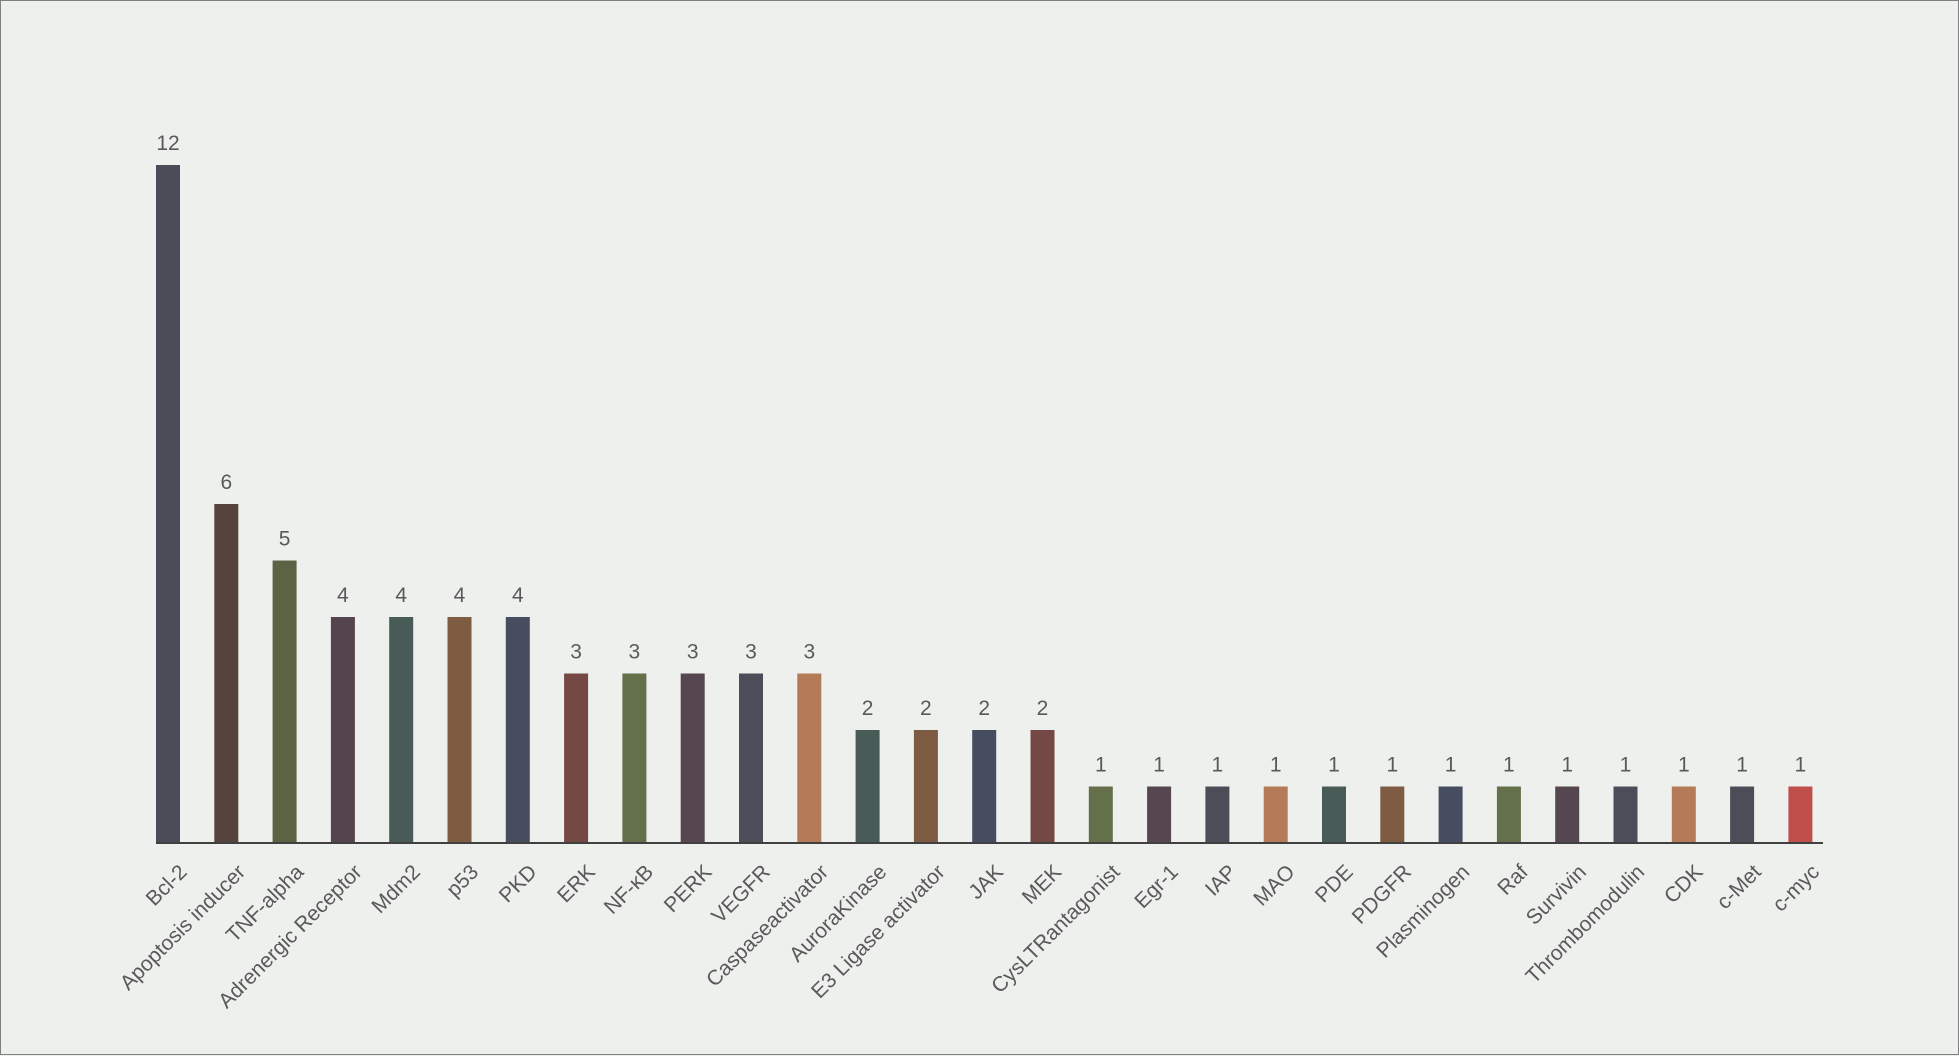 Image resolution: width=1959 pixels, height=1056 pixels. What do you see at coordinates (629, 889) in the screenshot?
I see `category-label-8: NF-κB` at bounding box center [629, 889].